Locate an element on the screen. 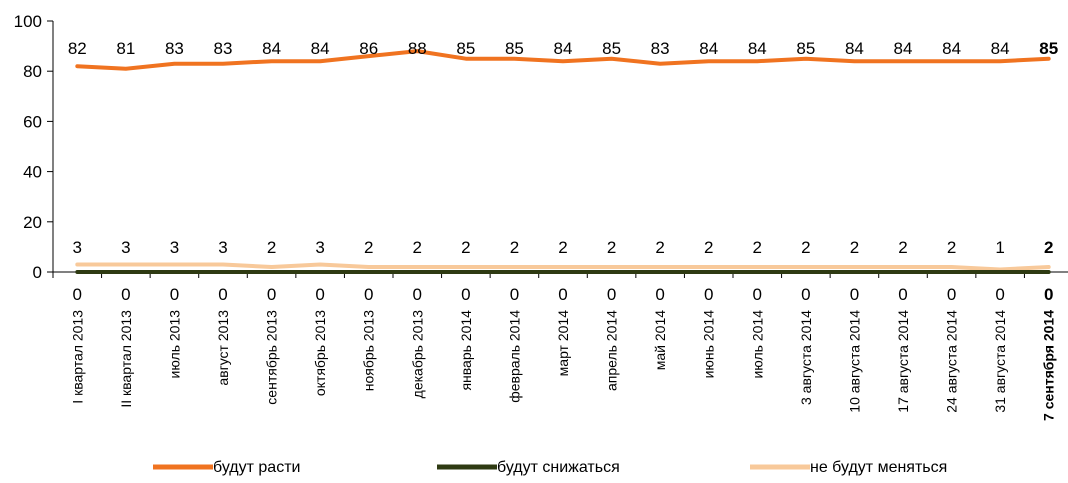  x-category-label: март 2014 is located at coordinates (563, 343).